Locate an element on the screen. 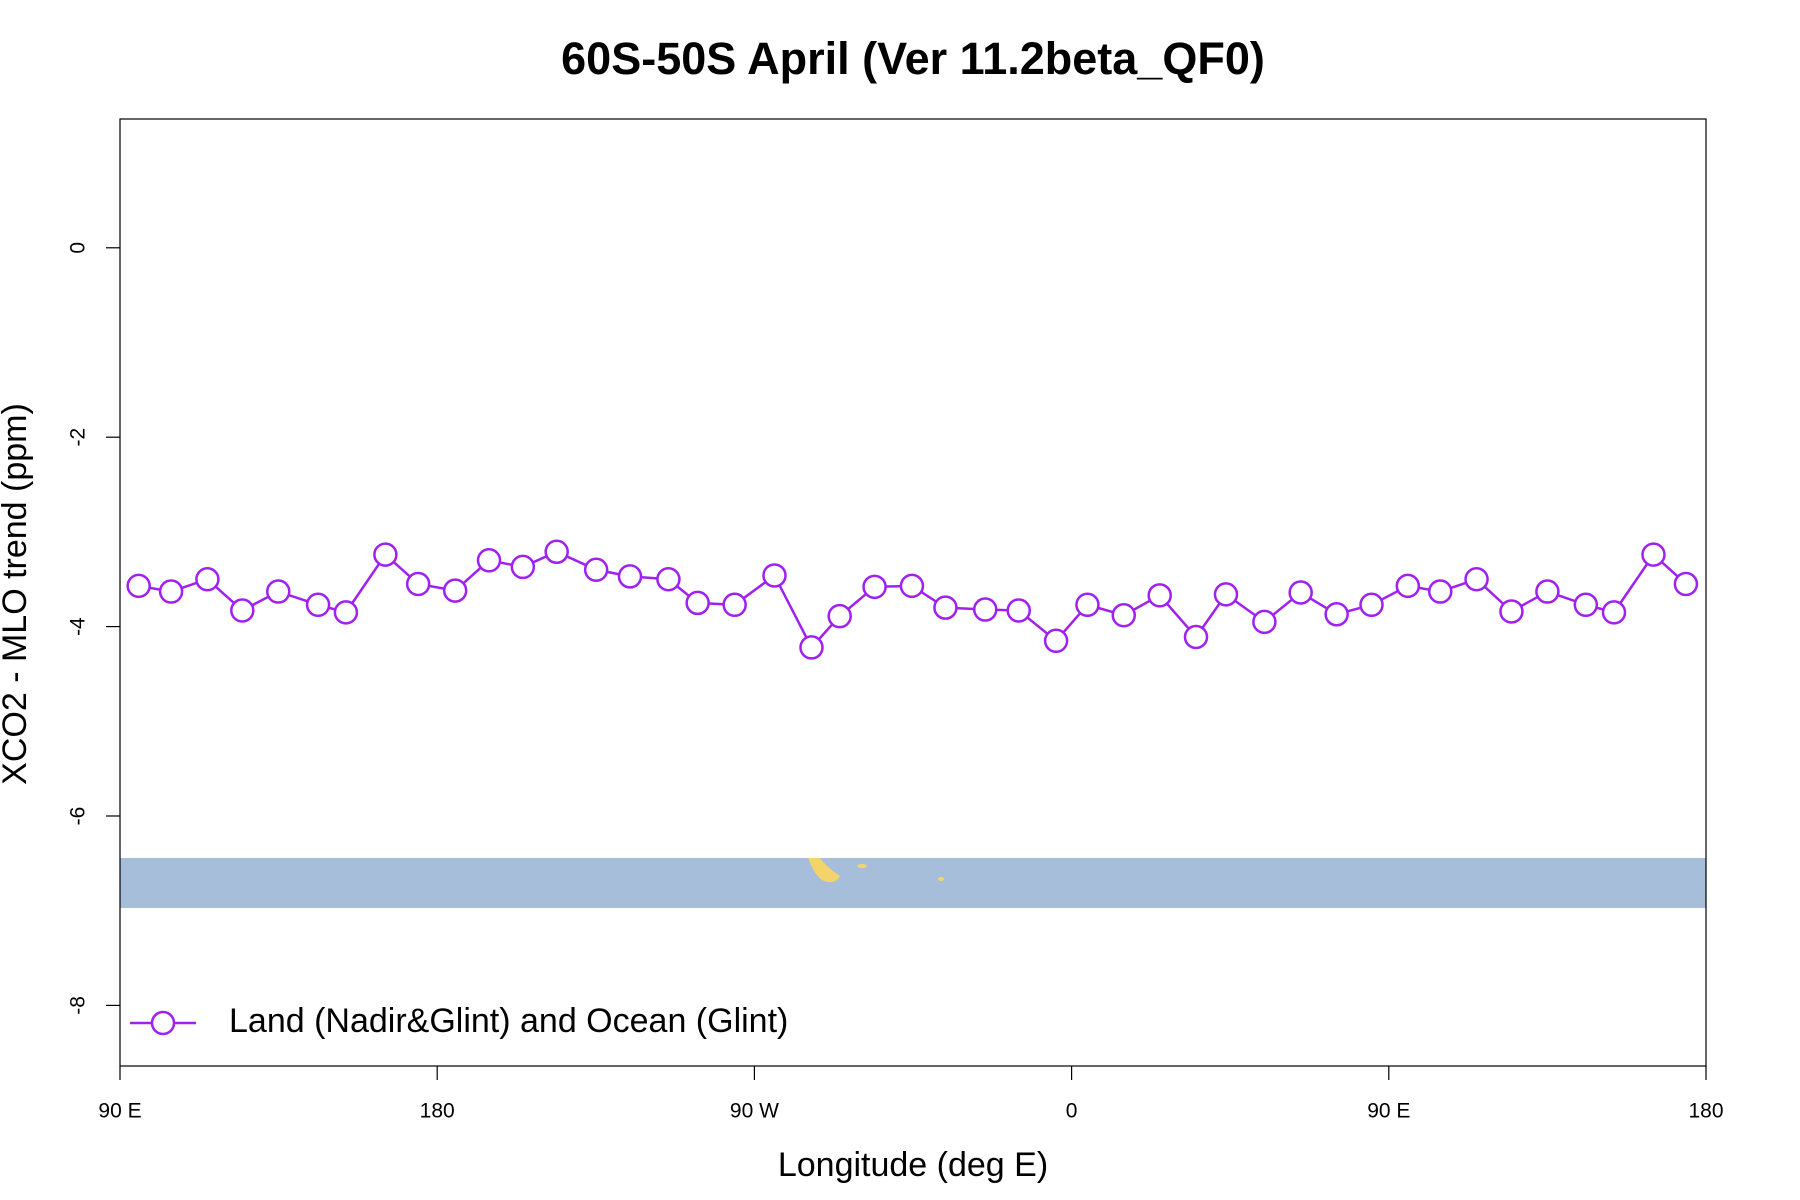  series-line is located at coordinates (912, 600).